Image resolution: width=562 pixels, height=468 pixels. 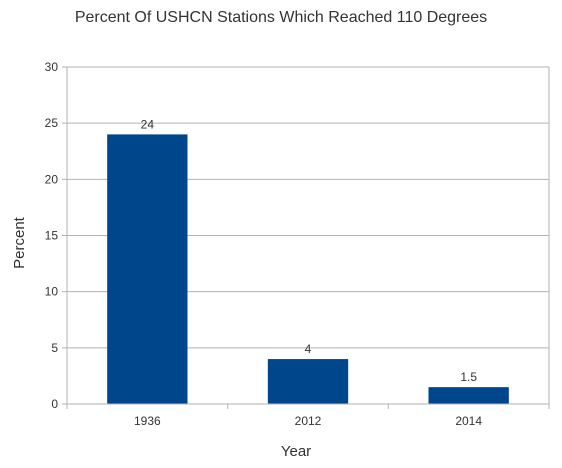 I want to click on x-axis-title: Year, so click(x=296, y=451).